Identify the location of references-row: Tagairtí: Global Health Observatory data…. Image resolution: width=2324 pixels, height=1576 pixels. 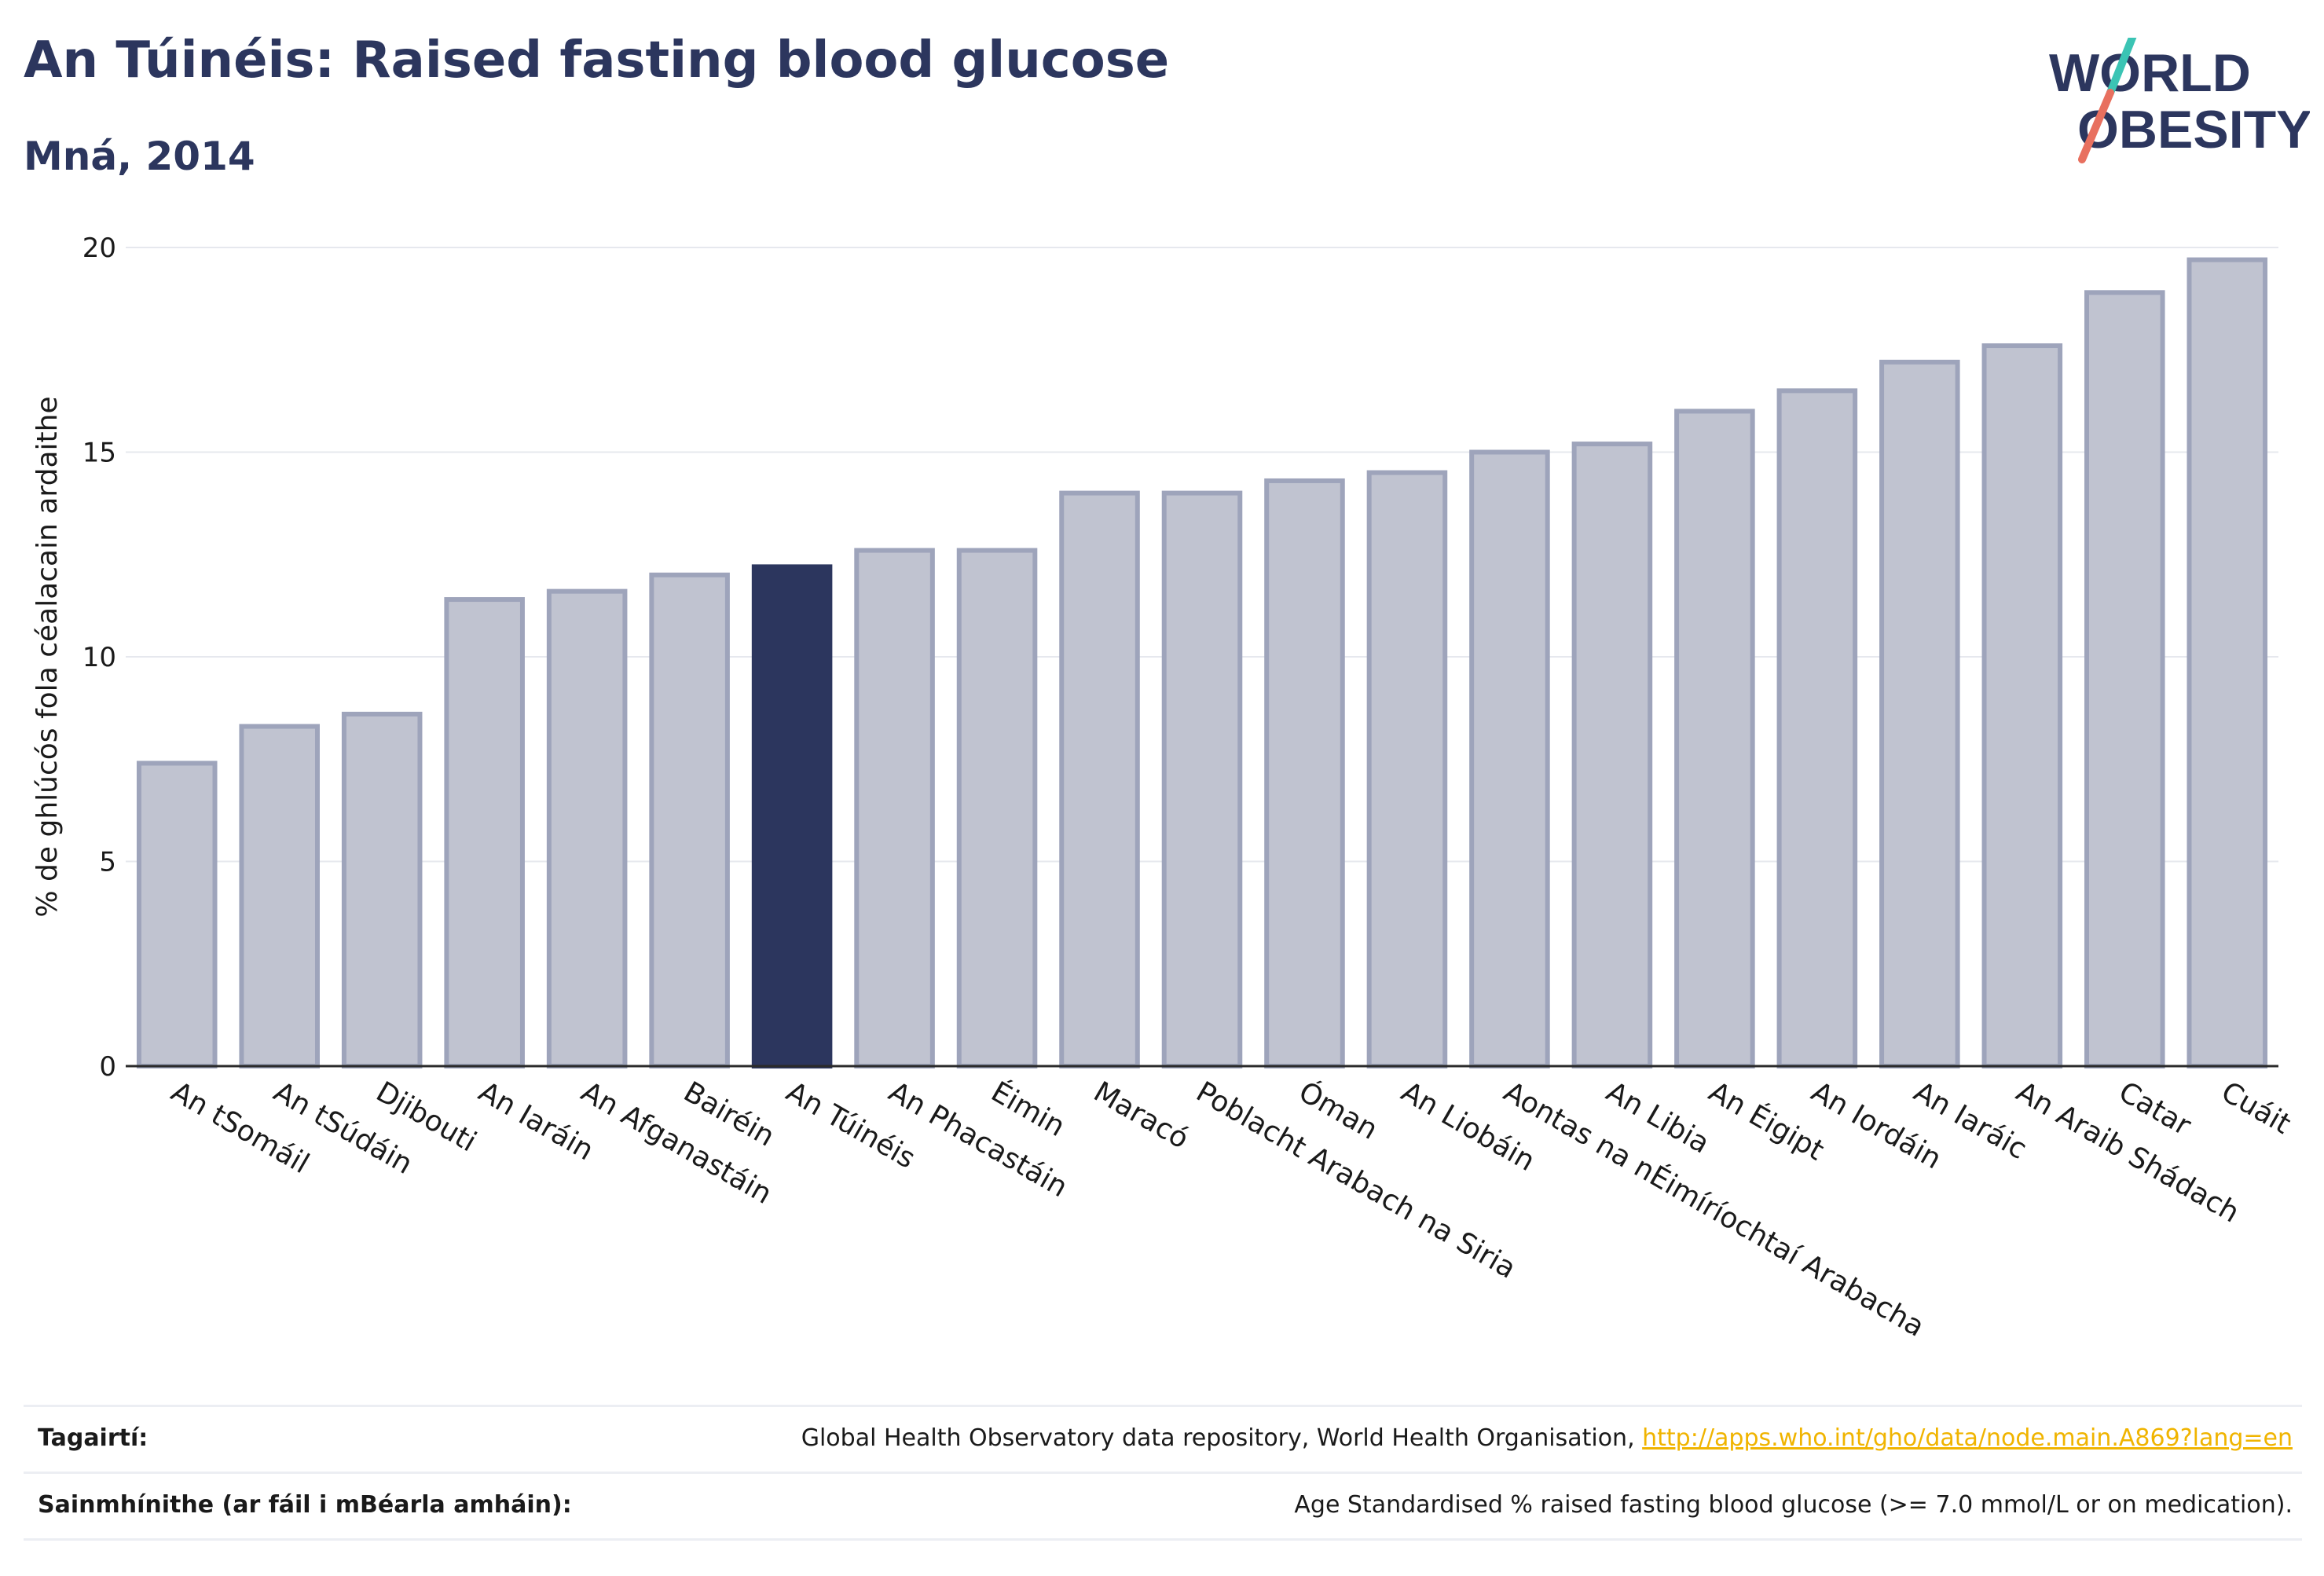
(1163, 1438).